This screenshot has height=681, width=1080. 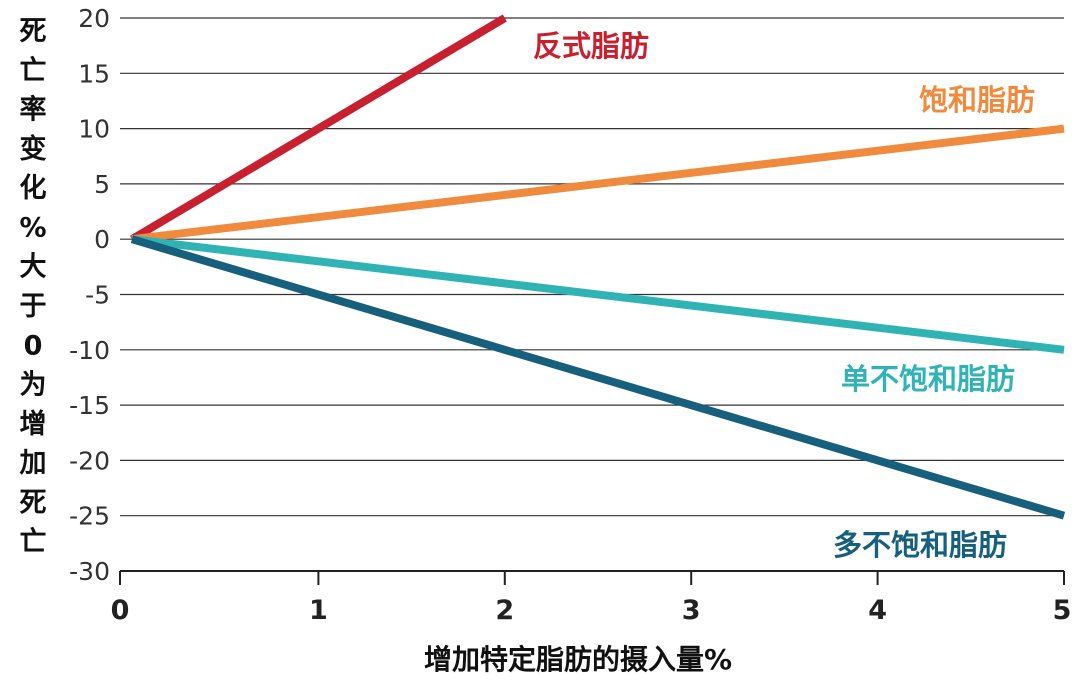 I want to click on y-tick-label: -5, so click(x=97, y=295).